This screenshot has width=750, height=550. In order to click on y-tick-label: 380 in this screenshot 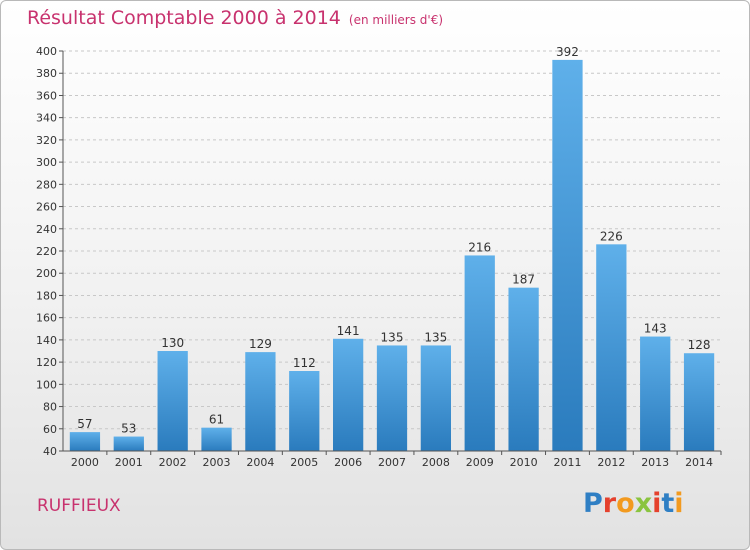, I will do `click(46, 73)`.